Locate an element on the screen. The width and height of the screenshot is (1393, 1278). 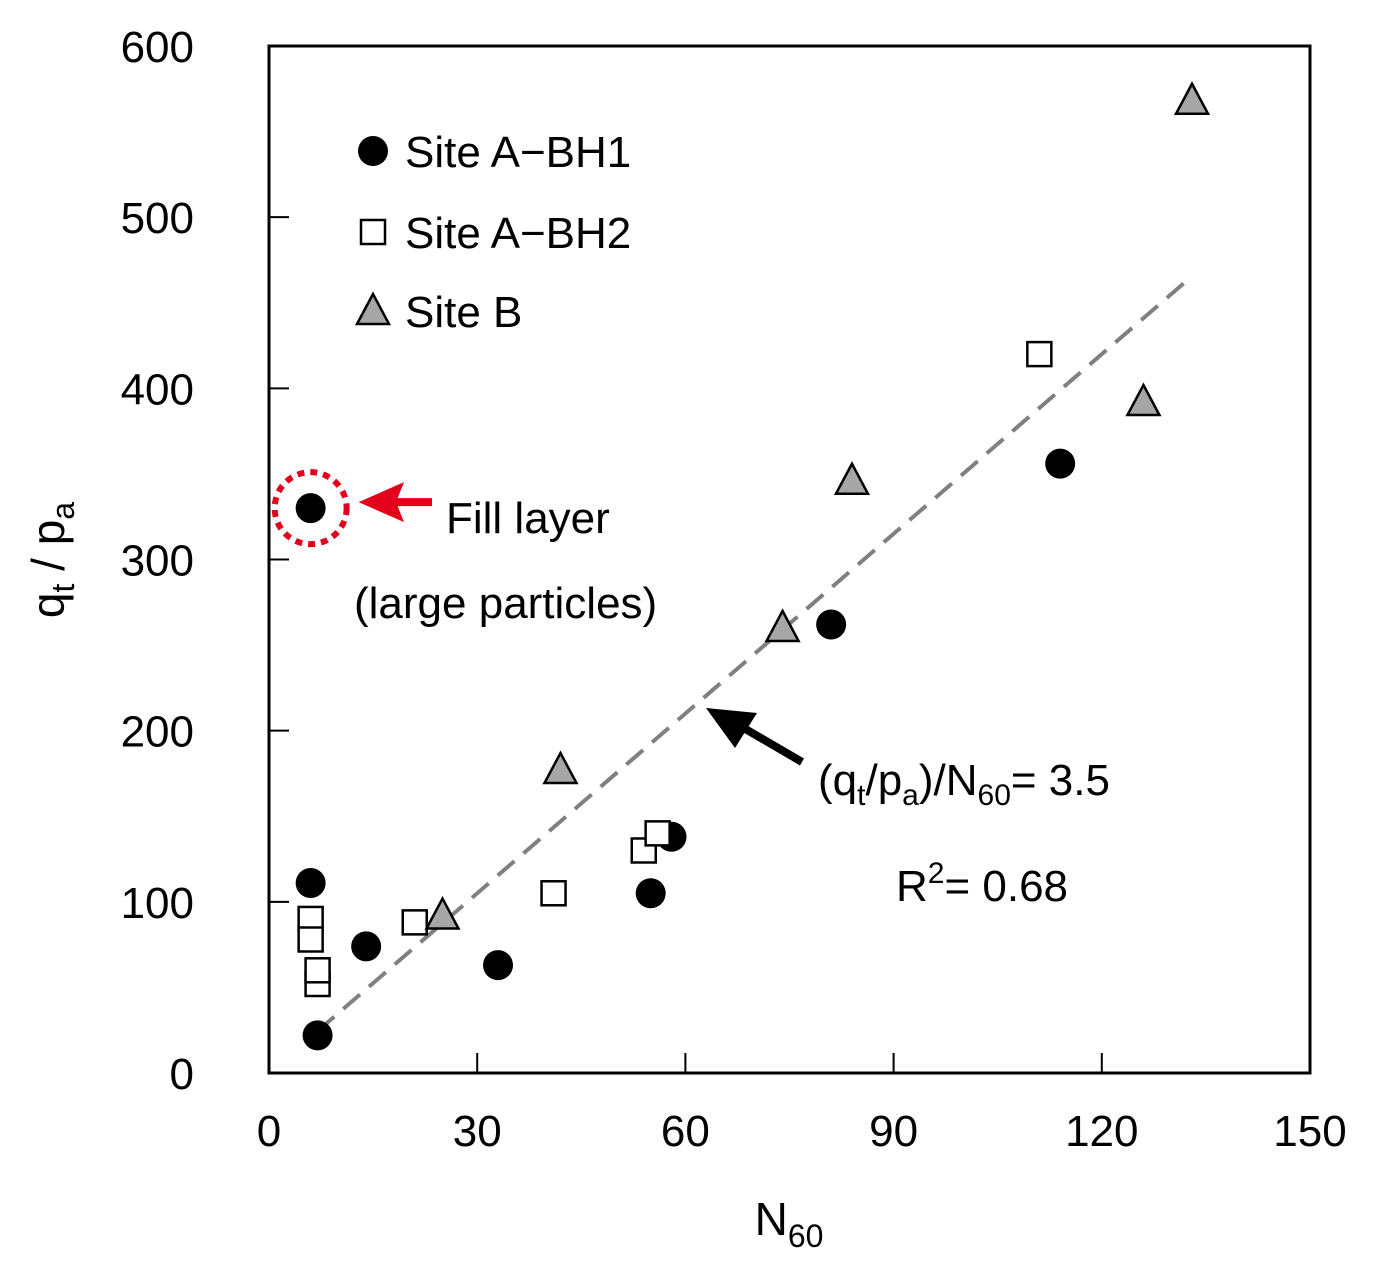
x-axis-title-subscript: 60 is located at coordinates (806, 1236).